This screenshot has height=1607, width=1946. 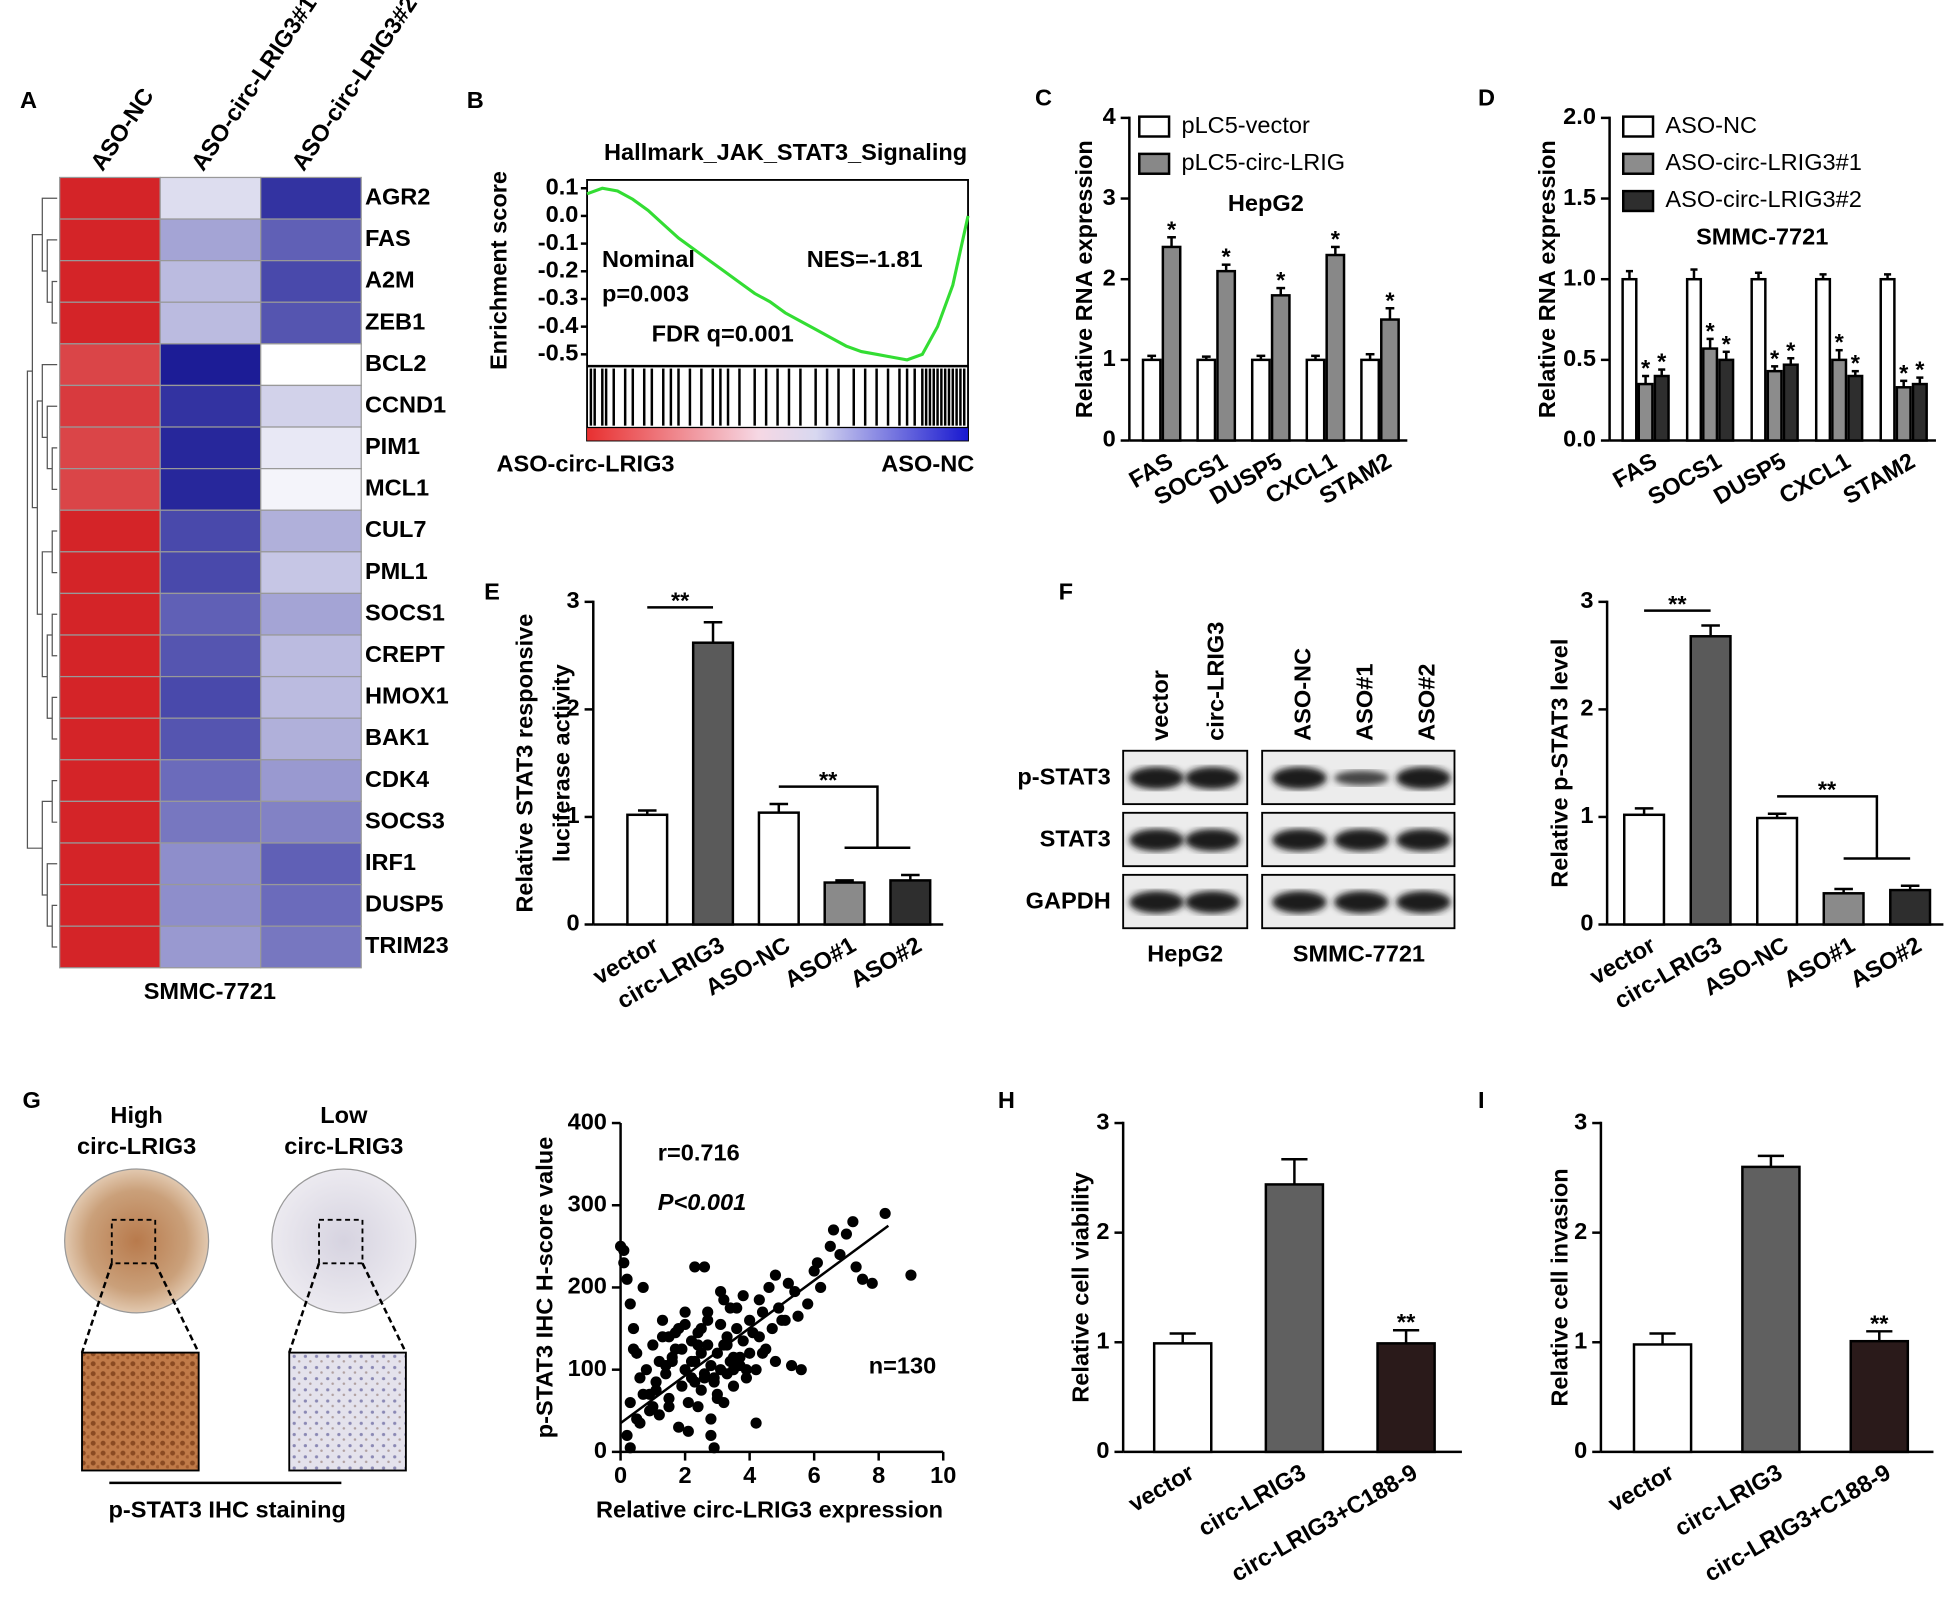 I want to click on blot-row-label: p-STAT3, so click(x=1063, y=776).